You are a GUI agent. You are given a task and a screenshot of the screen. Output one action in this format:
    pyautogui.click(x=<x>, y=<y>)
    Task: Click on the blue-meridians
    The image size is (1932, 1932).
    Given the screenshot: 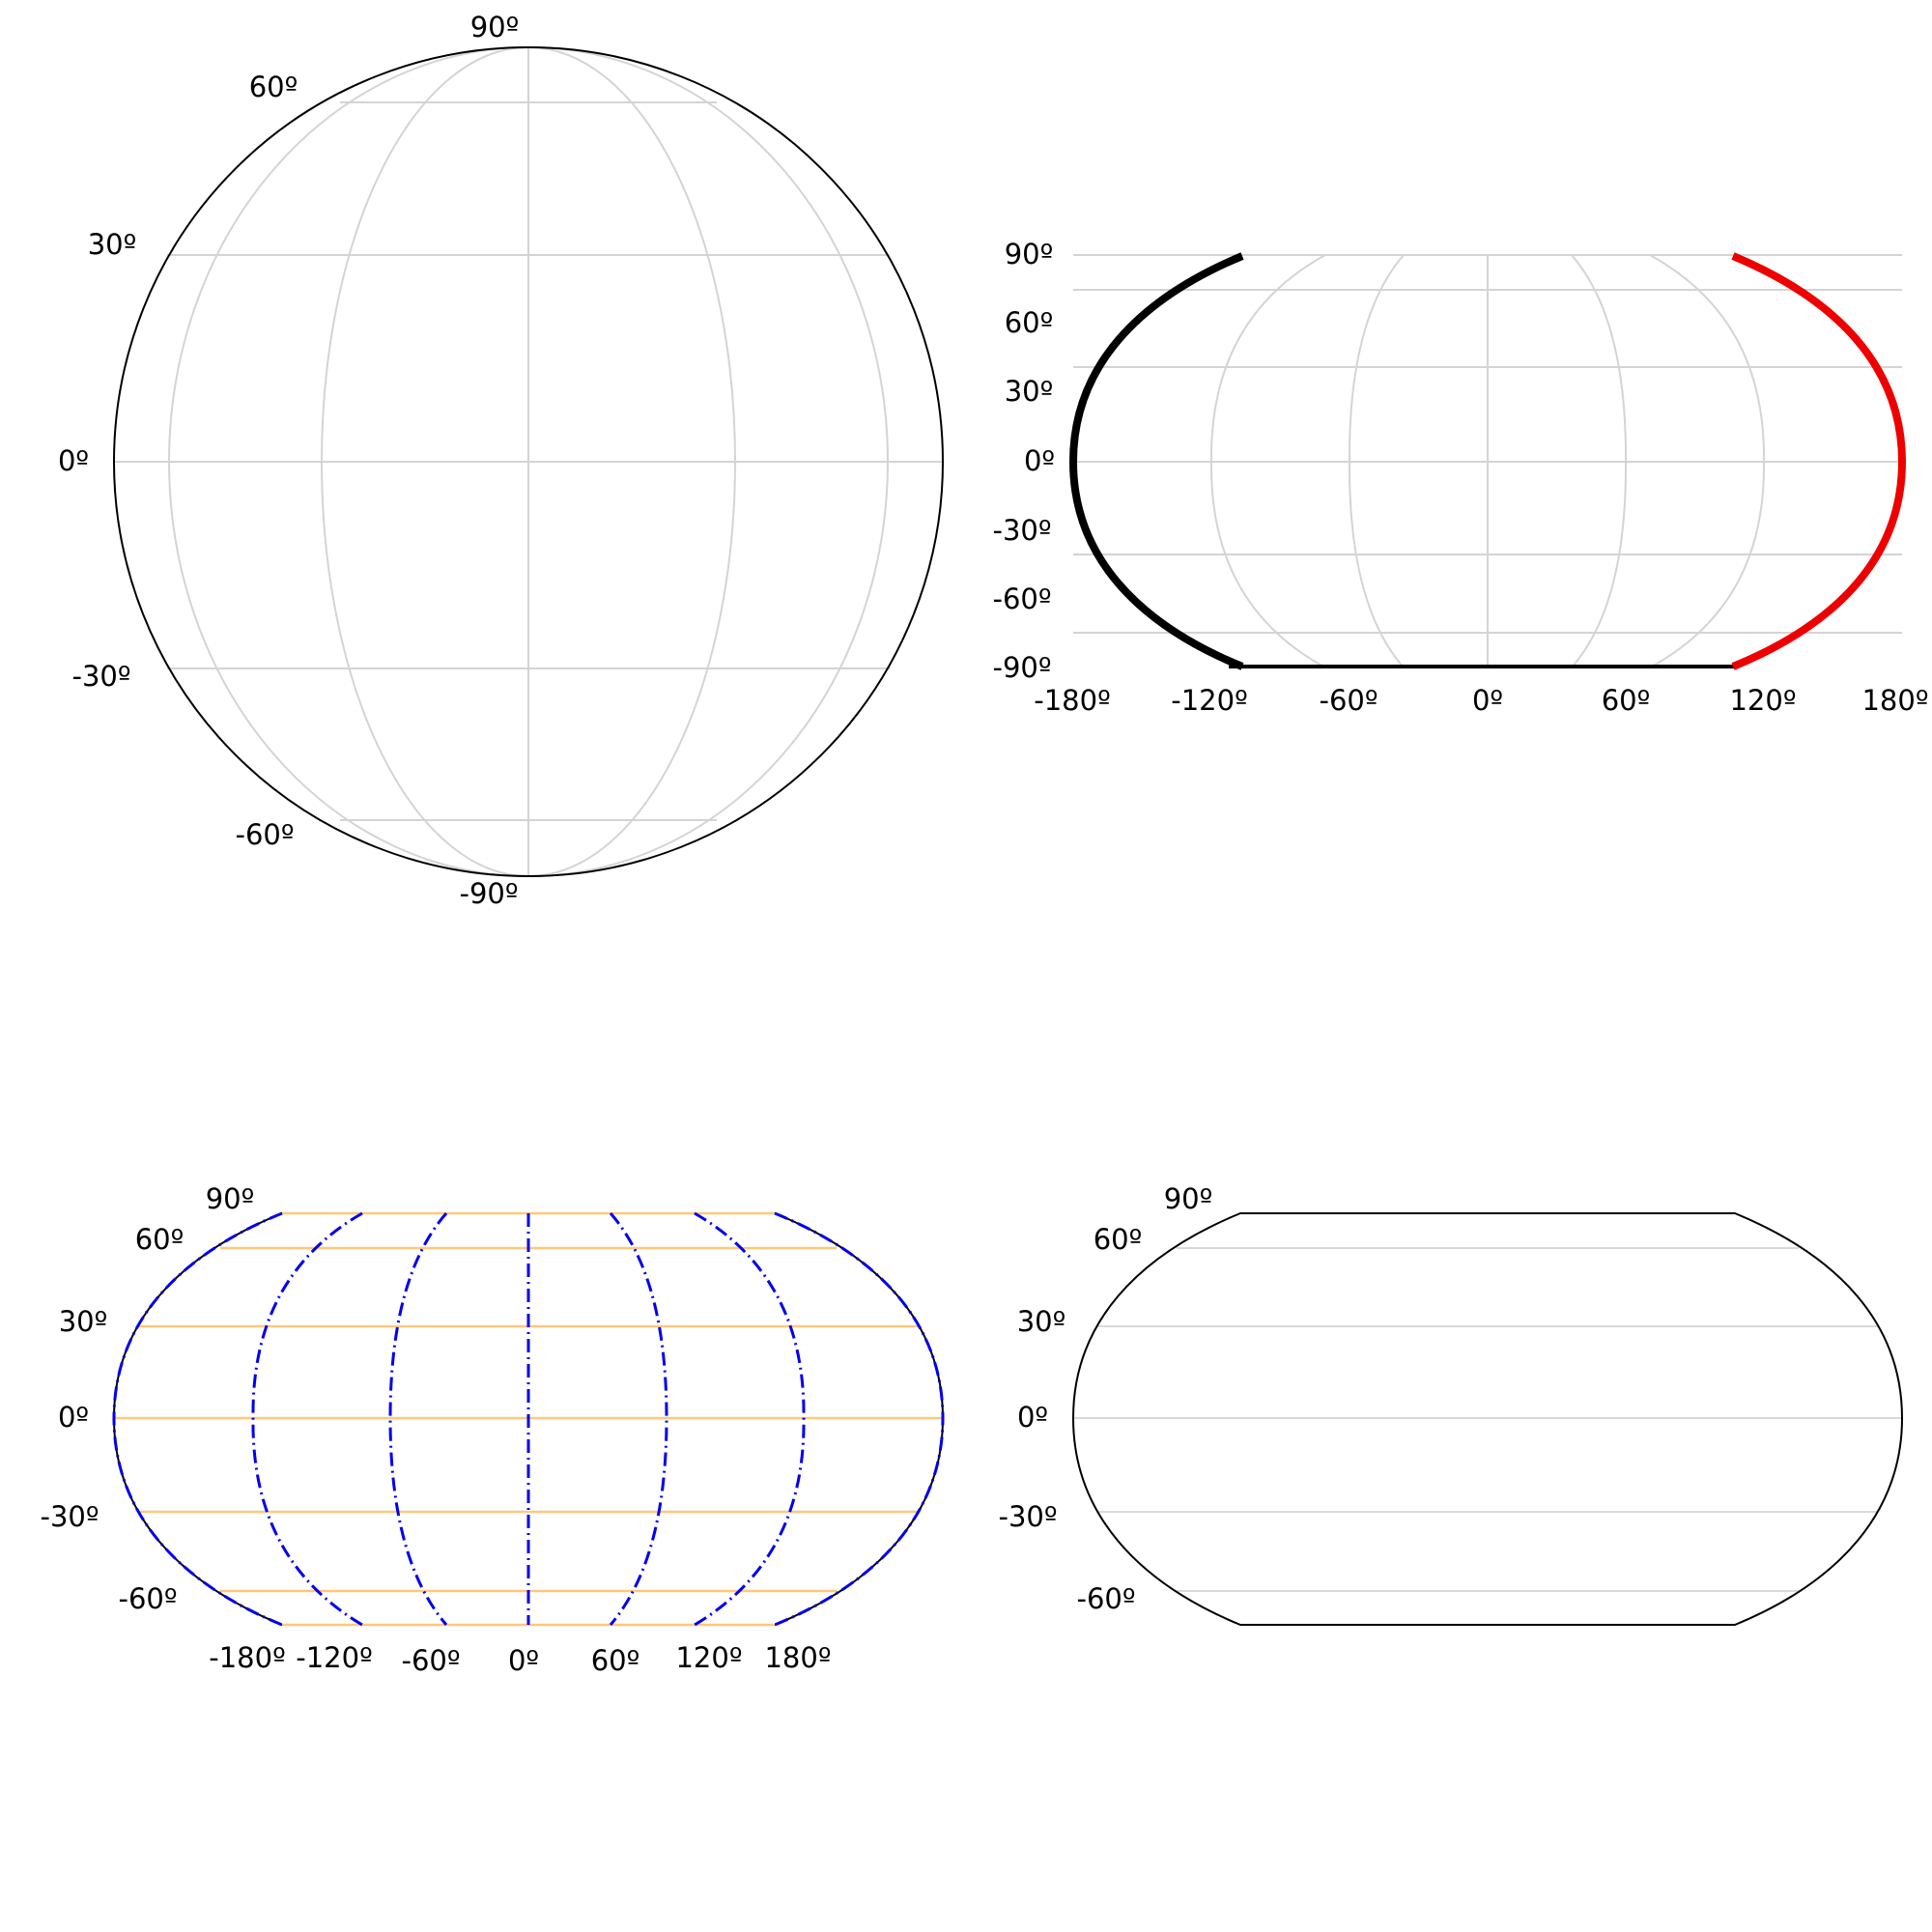 What is the action you would take?
    pyautogui.click(x=528, y=1419)
    